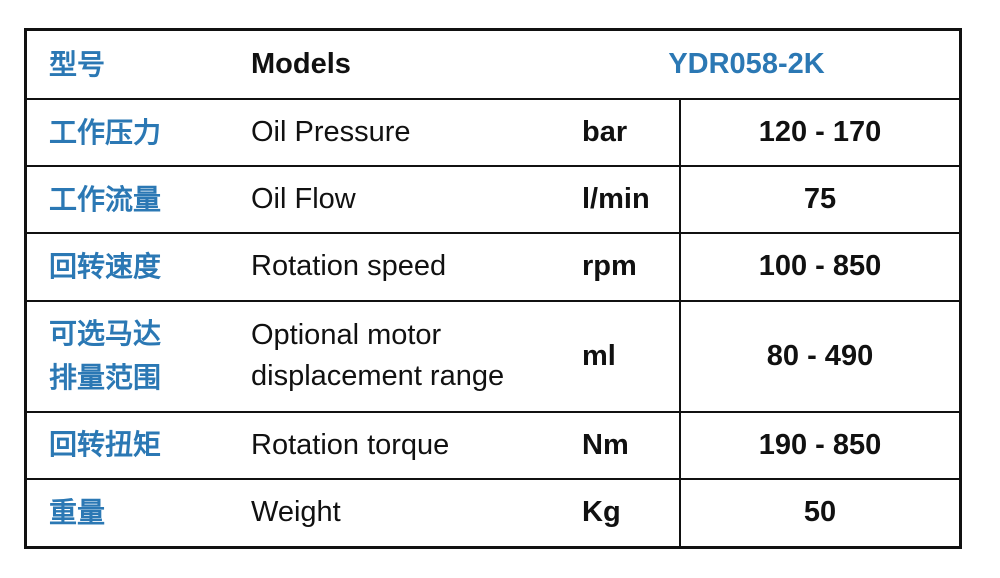  Describe the element at coordinates (627, 356) in the screenshot. I see `row-unit: ml` at that location.